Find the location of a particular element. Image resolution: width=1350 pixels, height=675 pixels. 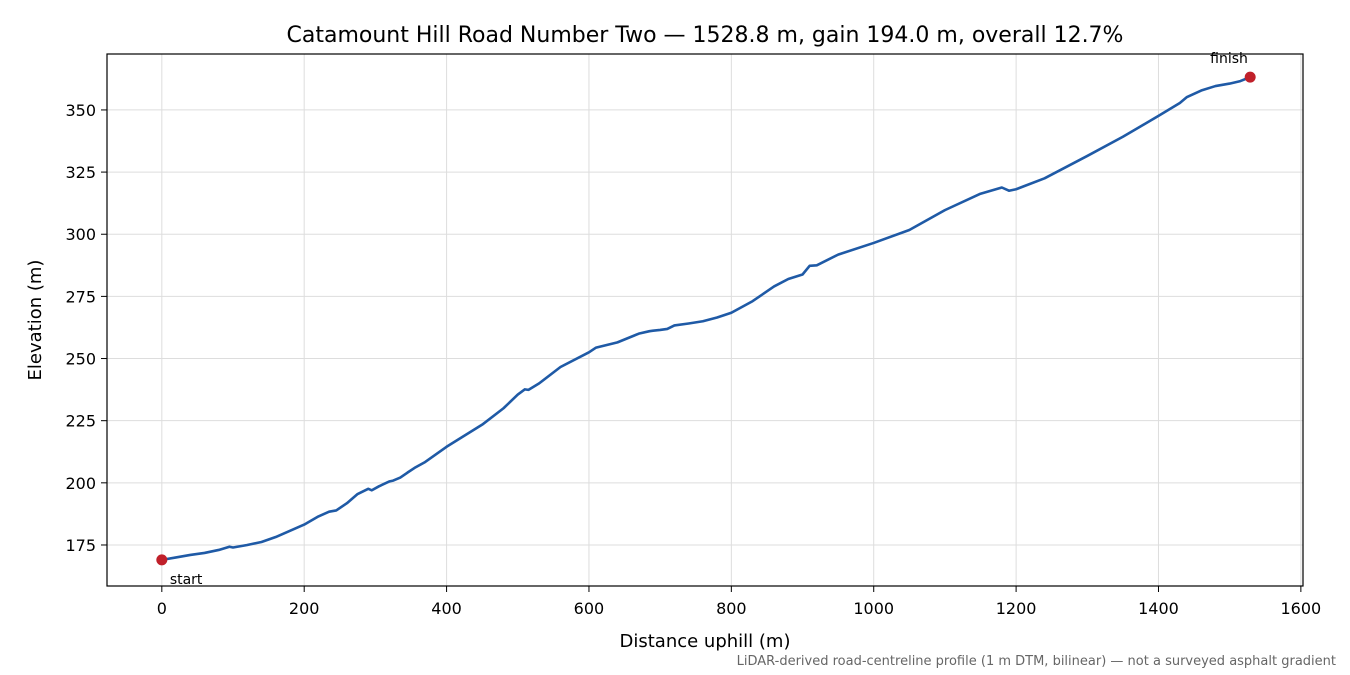

x-tick-label: 800 is located at coordinates (731, 608).